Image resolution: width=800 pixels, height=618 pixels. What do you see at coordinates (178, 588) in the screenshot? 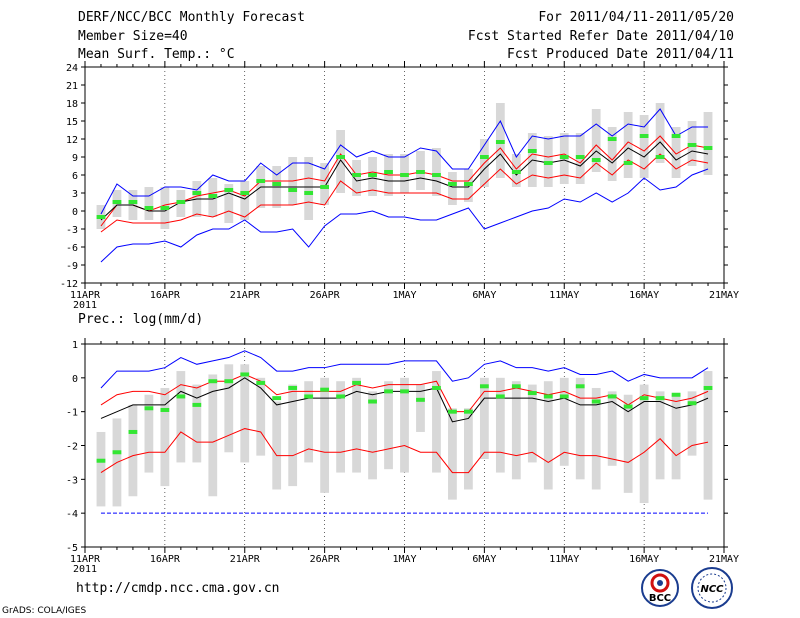
I see `source-url: http://cmdp.ncc.cma.gov.cn` at bounding box center [178, 588].